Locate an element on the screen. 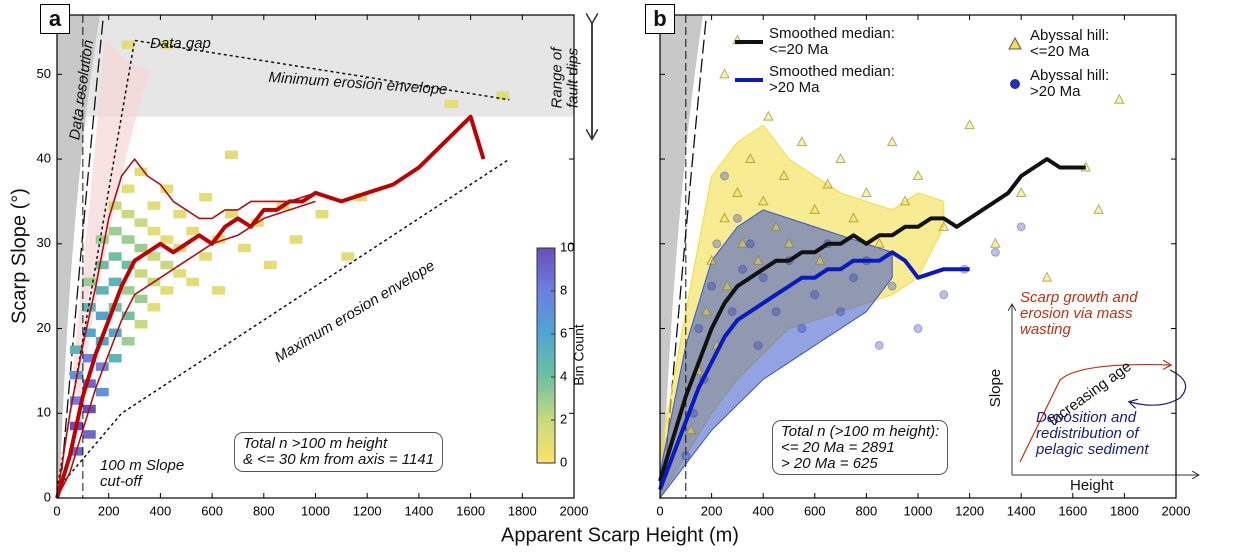 The width and height of the screenshot is (1239, 552). colorbar-tick-label: 10 is located at coordinates (567, 246).